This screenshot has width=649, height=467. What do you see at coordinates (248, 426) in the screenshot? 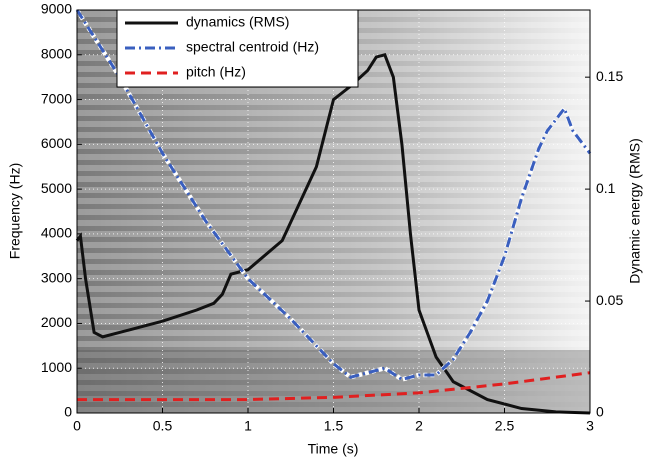
I see `x-tick-label: 1` at bounding box center [248, 426].